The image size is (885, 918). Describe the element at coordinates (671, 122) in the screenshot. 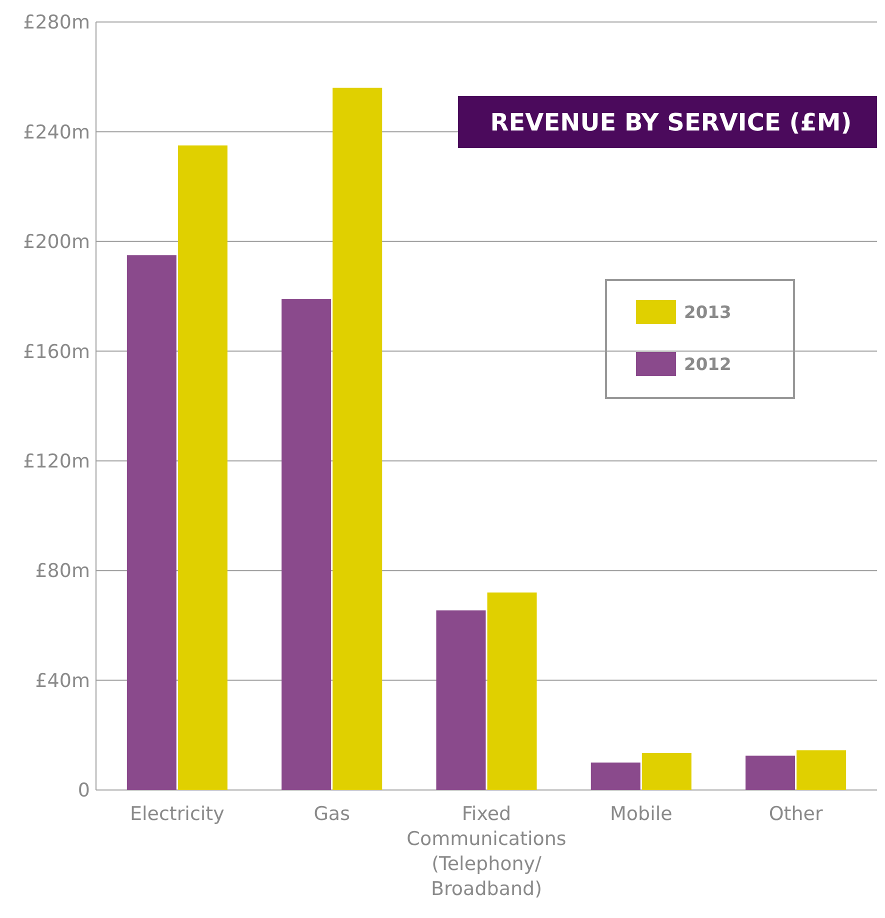

I see `text: REVENUE BY SERVICE (£M)` at that location.